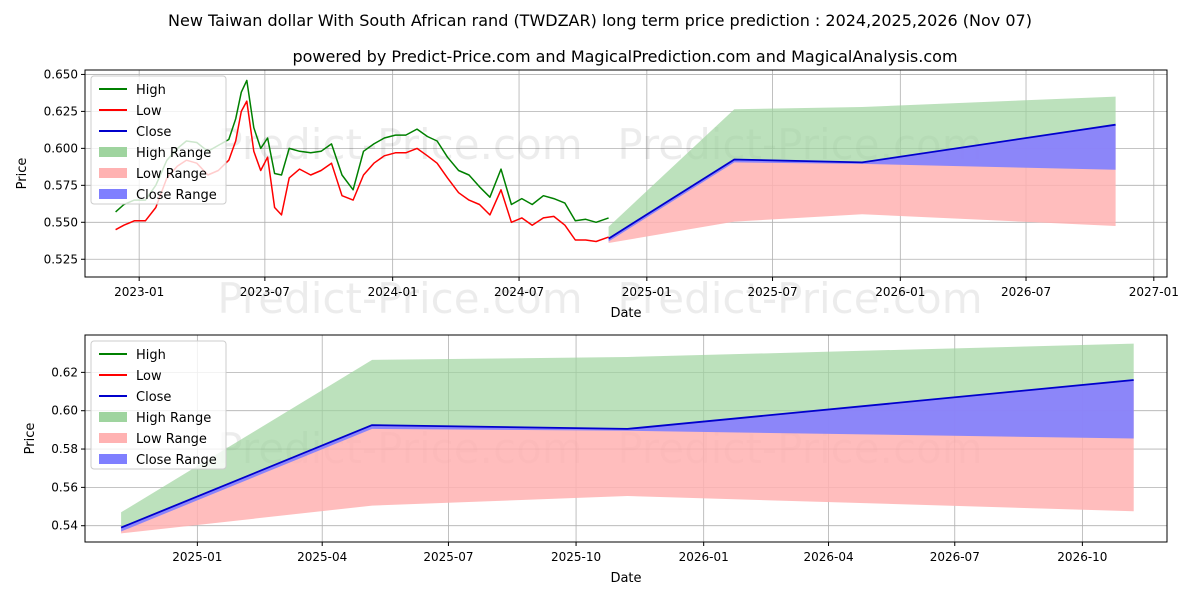  Describe the element at coordinates (61, 74) in the screenshot. I see `y-tick-label: 0.650` at that location.